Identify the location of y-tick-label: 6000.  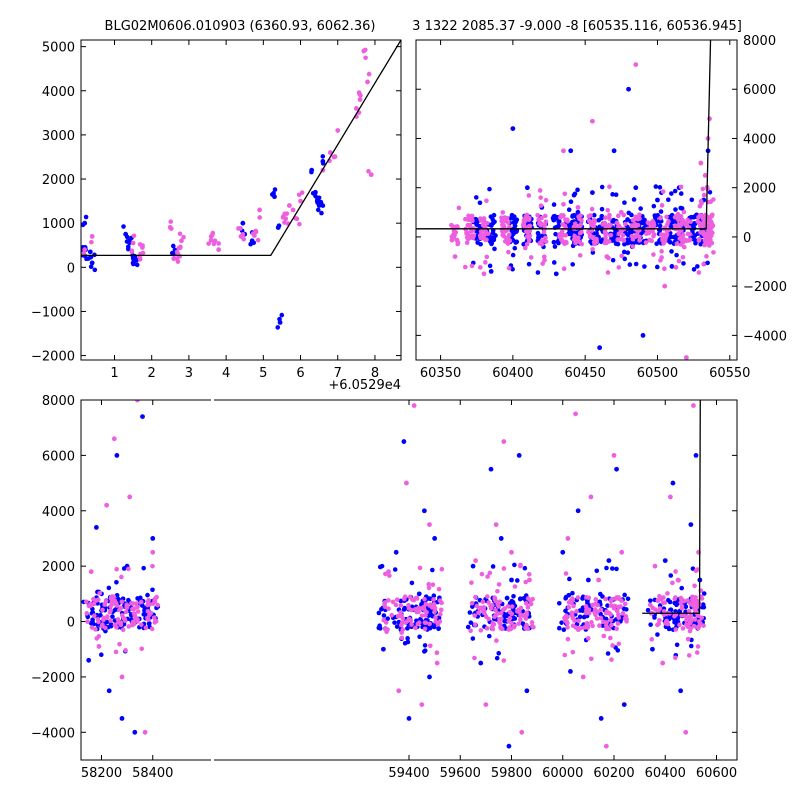
(759, 90).